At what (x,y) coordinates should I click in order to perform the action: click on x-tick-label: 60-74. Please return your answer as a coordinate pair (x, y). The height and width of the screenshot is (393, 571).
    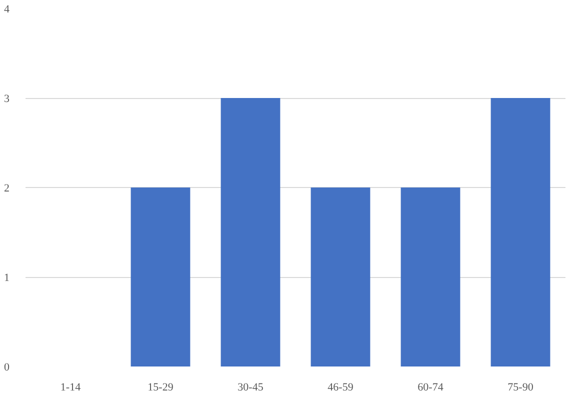
    Looking at the image, I should click on (431, 387).